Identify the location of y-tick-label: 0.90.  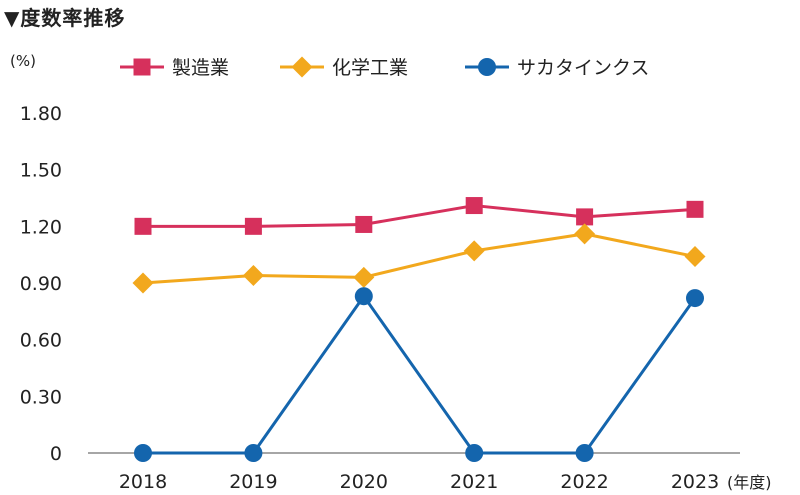
(41, 284).